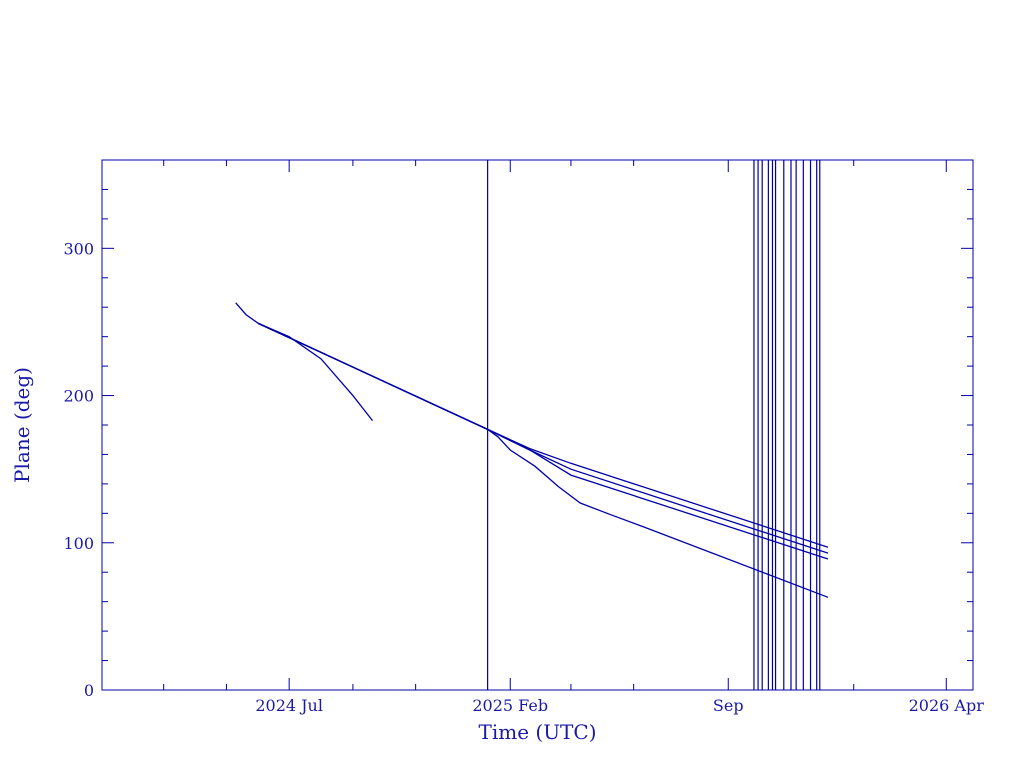 This screenshot has height=768, width=1024. Describe the element at coordinates (78, 248) in the screenshot. I see `y-tick-label: 300` at that location.